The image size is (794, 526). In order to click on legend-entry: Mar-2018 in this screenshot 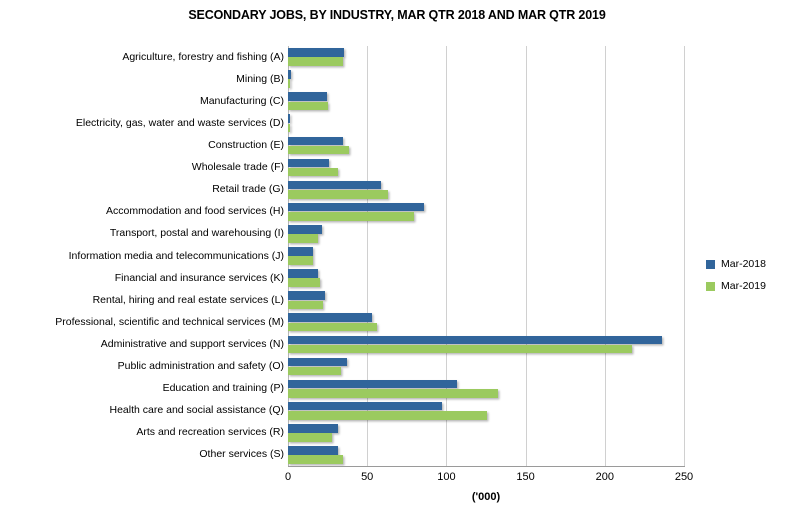, I will do `click(749, 264)`.